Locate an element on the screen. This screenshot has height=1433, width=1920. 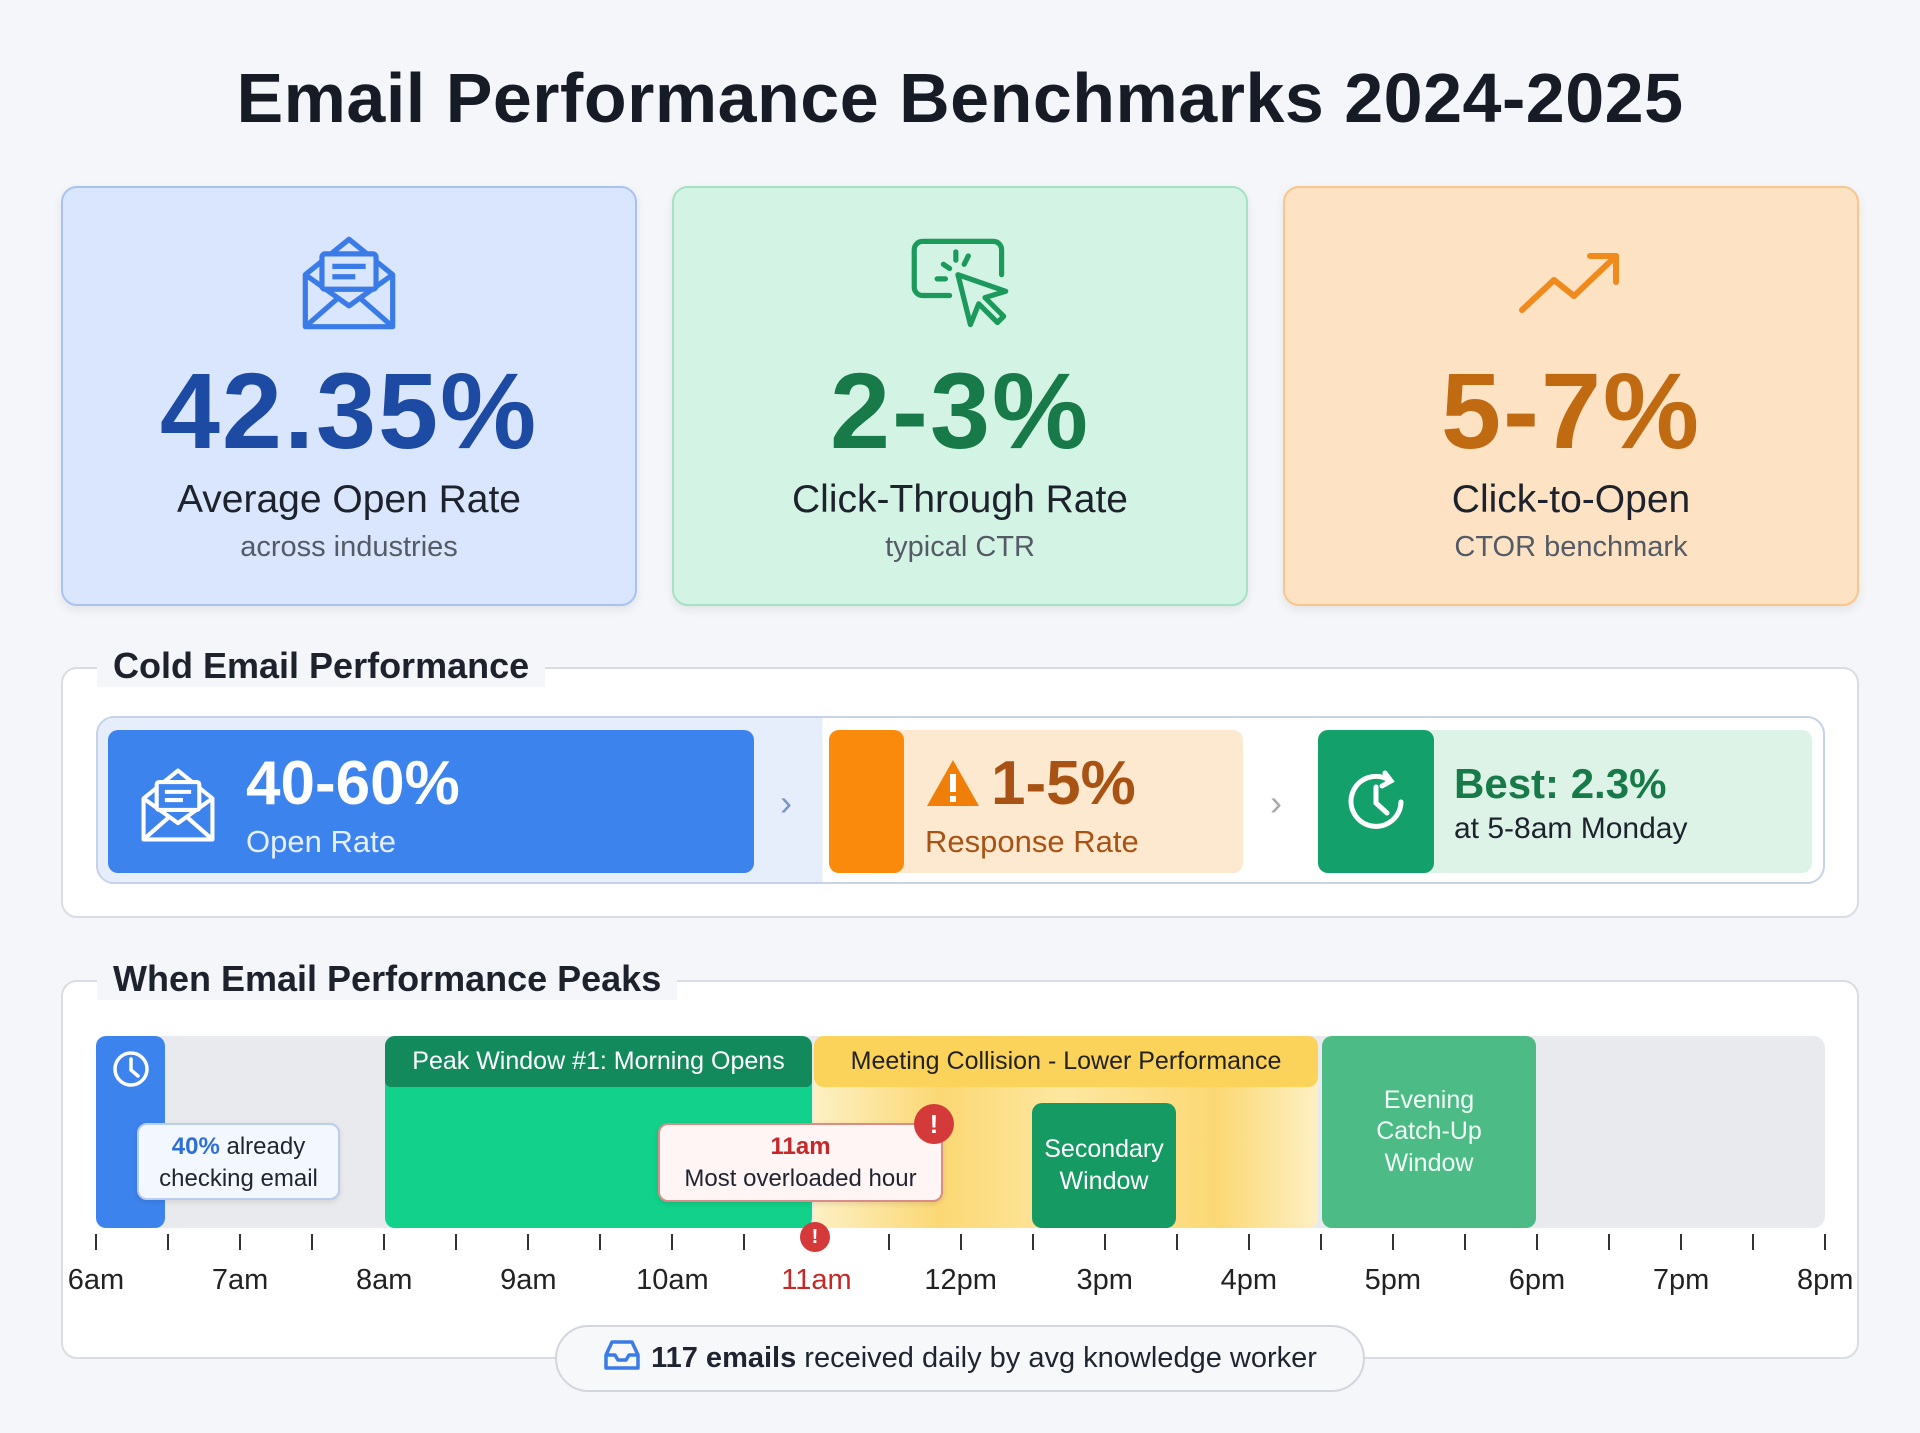
page-title: Email Performance Benchmarks 2024-2025 is located at coordinates (960, 98).